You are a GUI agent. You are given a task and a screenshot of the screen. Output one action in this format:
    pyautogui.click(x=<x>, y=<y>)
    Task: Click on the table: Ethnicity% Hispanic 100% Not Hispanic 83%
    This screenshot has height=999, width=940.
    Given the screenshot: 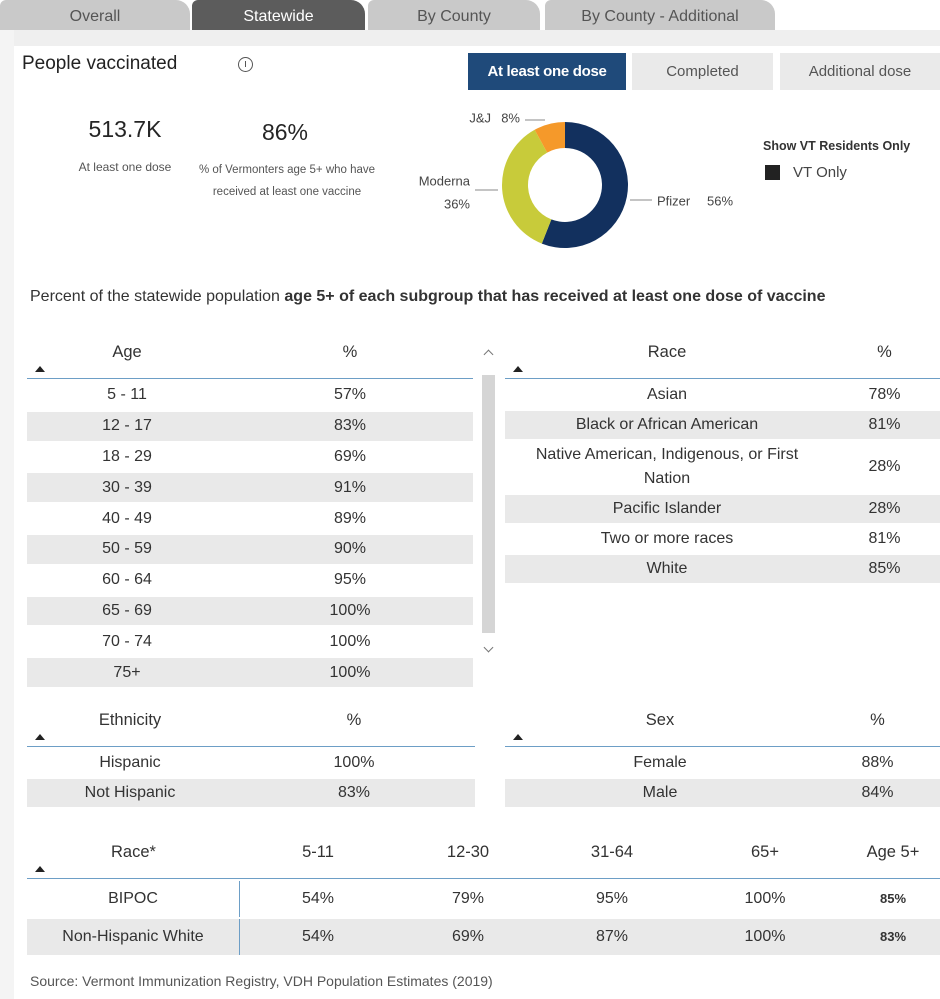 What is the action you would take?
    pyautogui.click(x=251, y=757)
    